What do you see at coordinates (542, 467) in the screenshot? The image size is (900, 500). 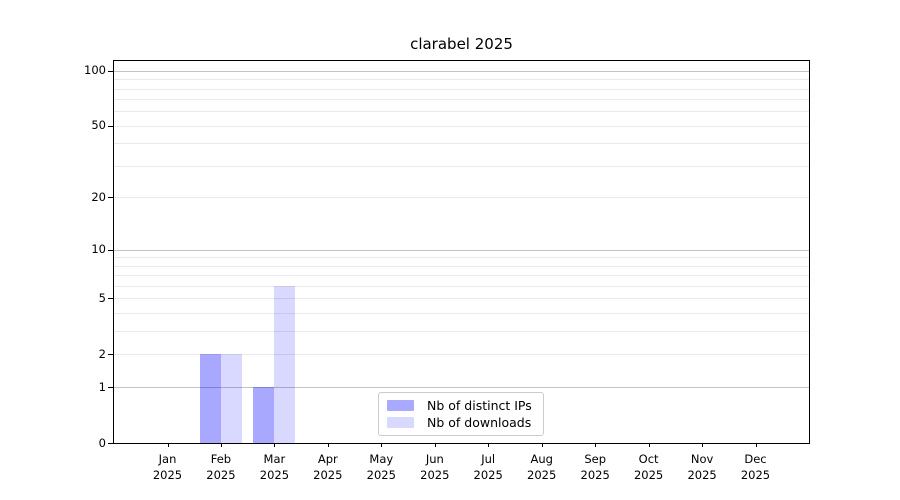 I see `x-tick-label: Aug 2025` at bounding box center [542, 467].